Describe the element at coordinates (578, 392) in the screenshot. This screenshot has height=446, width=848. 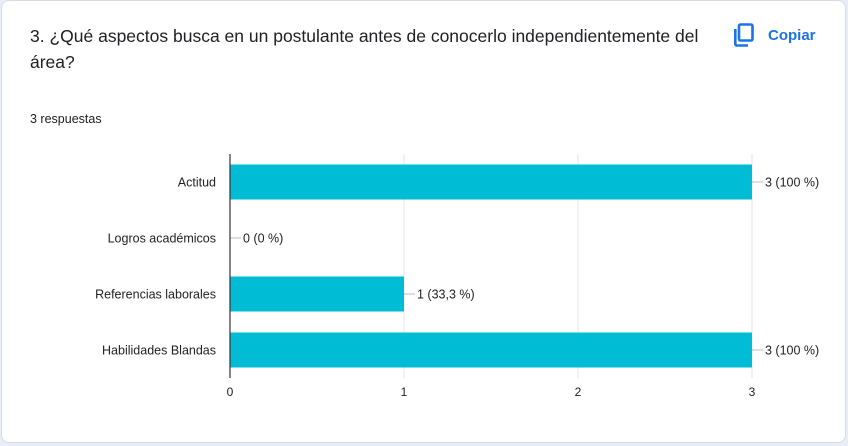
I see `x-tick-label: 2` at that location.